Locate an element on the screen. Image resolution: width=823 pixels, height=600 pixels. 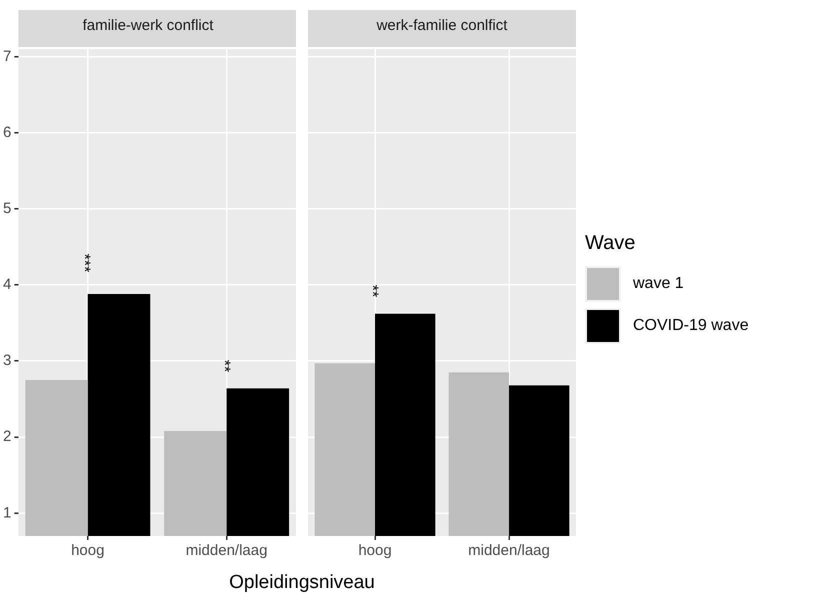
y-tick-label: 7 is located at coordinates (7, 56).